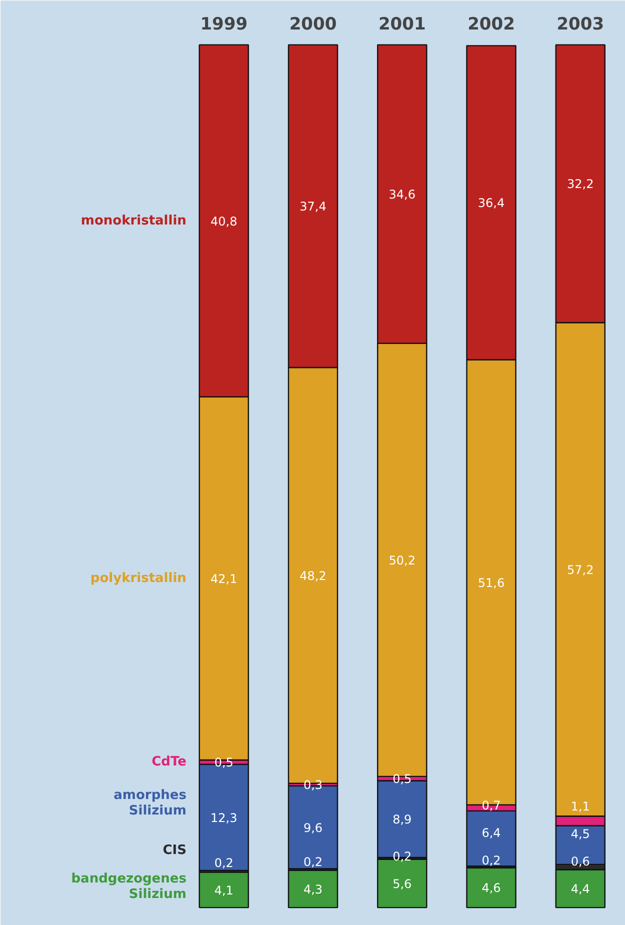 The image size is (625, 925). Describe the element at coordinates (491, 833) in the screenshot. I see `data-label: 6,4` at that location.